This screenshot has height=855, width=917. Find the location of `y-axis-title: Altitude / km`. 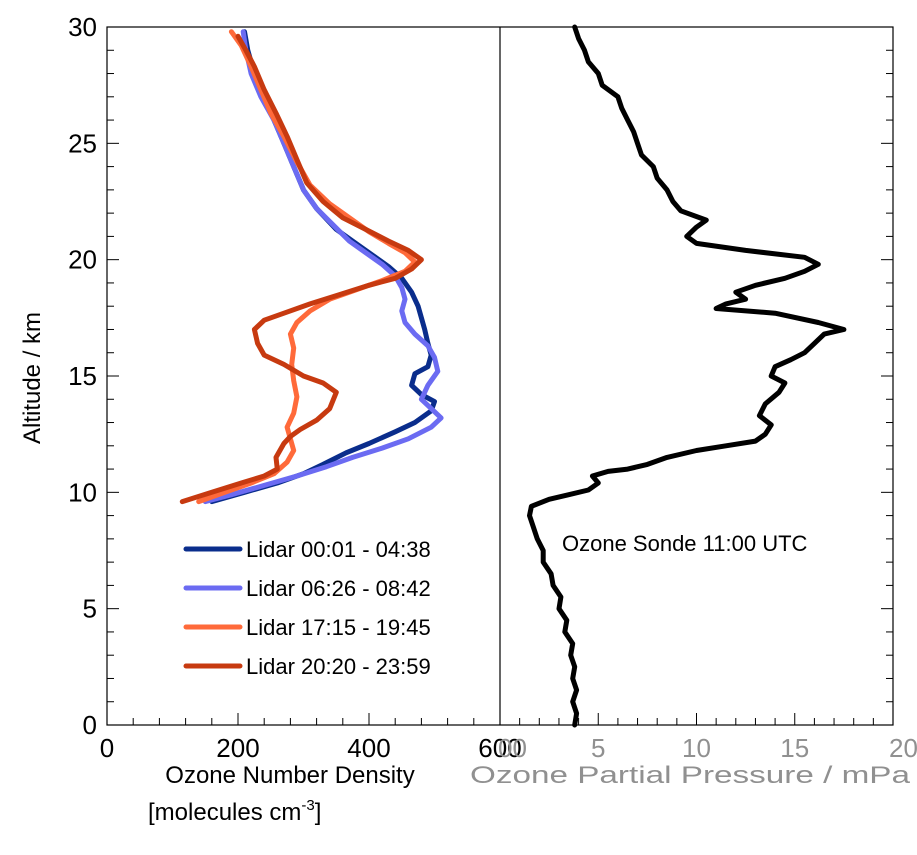

y-axis-title: Altitude / km is located at coordinates (32, 378).